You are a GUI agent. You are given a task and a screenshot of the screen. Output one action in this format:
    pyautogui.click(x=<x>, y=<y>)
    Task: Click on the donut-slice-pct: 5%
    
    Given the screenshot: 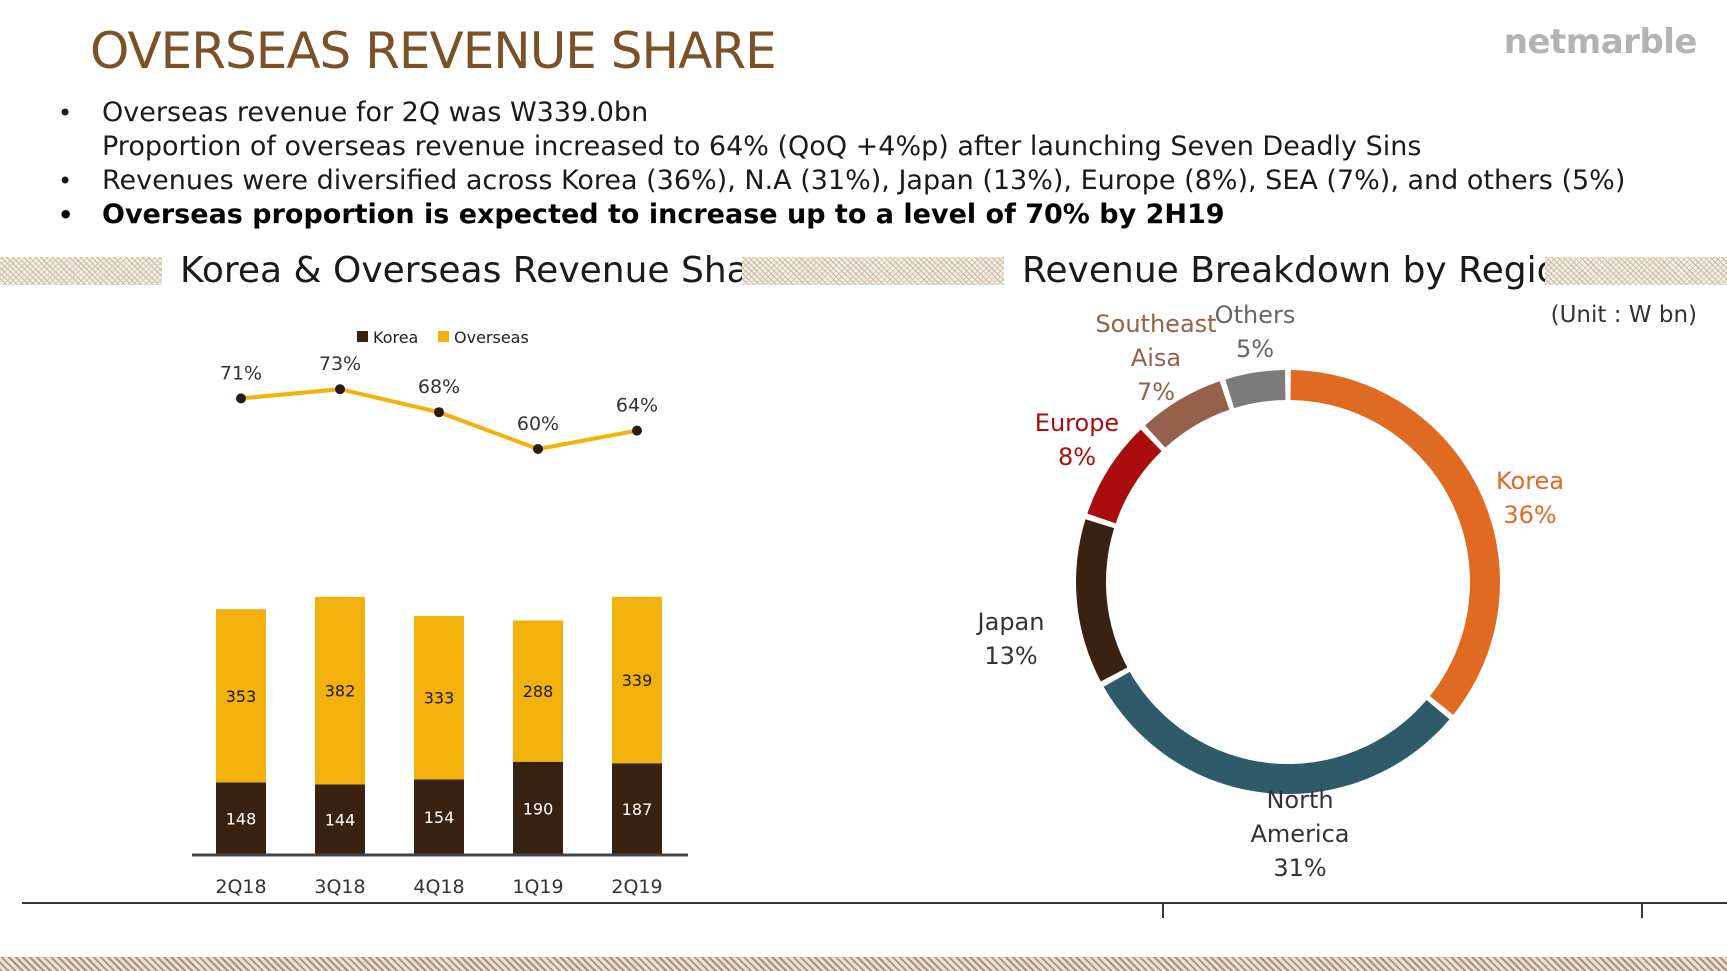 What is the action you would take?
    pyautogui.click(x=1255, y=349)
    